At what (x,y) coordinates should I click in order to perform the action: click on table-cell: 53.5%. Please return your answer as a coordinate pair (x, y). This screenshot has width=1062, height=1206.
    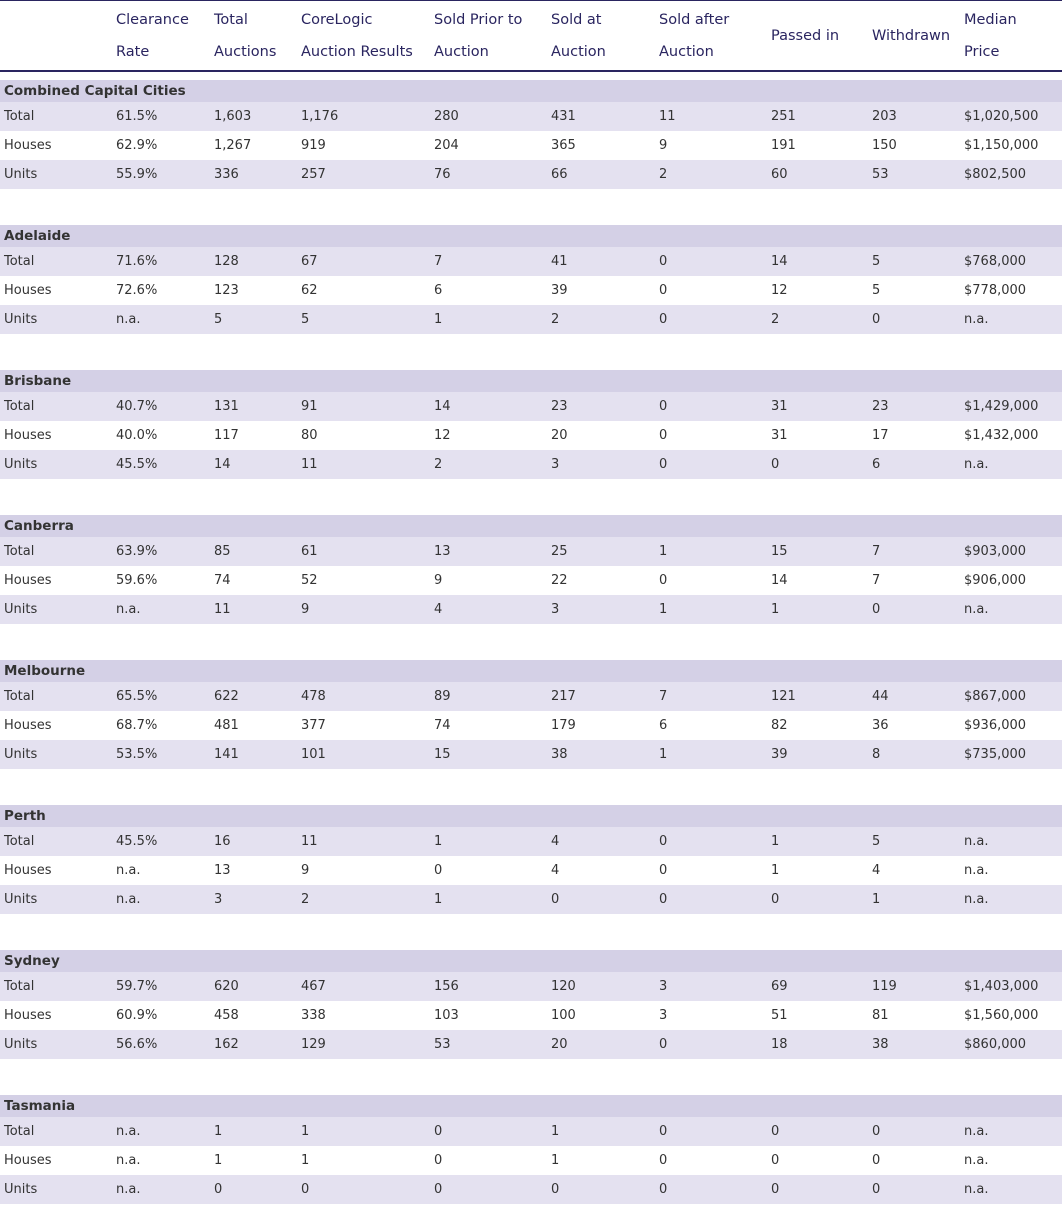
    Looking at the image, I should click on (137, 754).